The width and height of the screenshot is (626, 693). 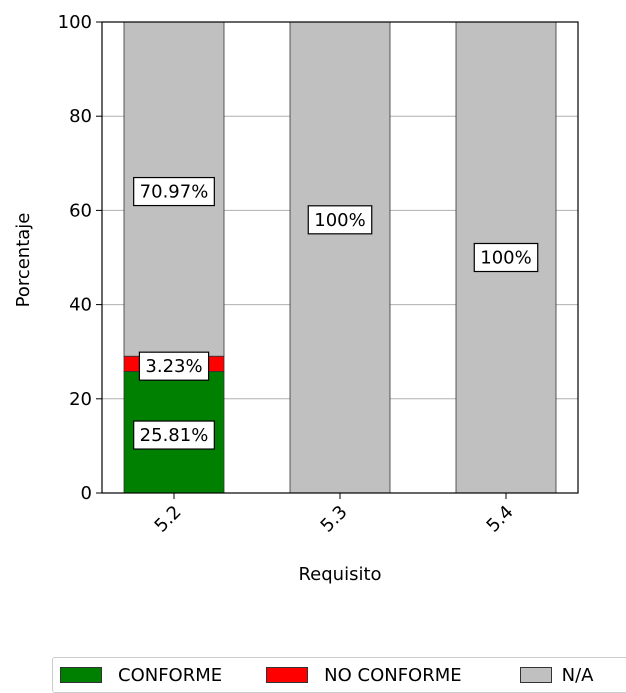 I want to click on data-label: 70.97%, so click(x=174, y=191).